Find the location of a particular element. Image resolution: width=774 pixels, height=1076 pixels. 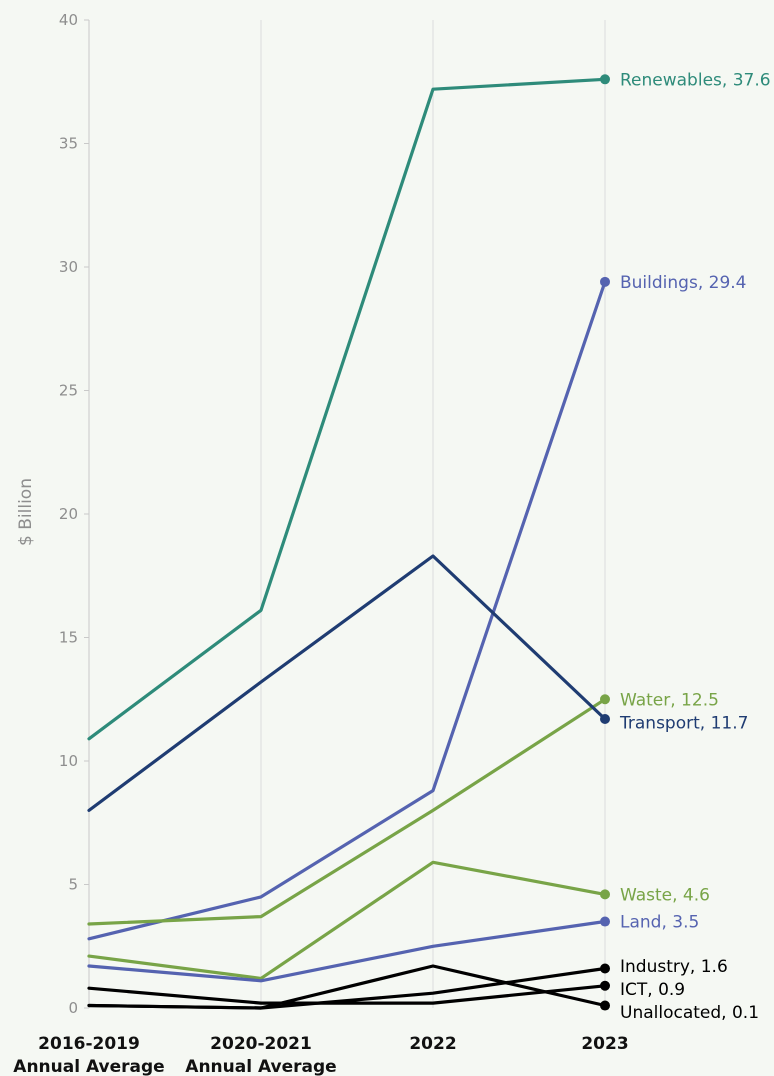

y-tick-label: 35 is located at coordinates (68, 144).